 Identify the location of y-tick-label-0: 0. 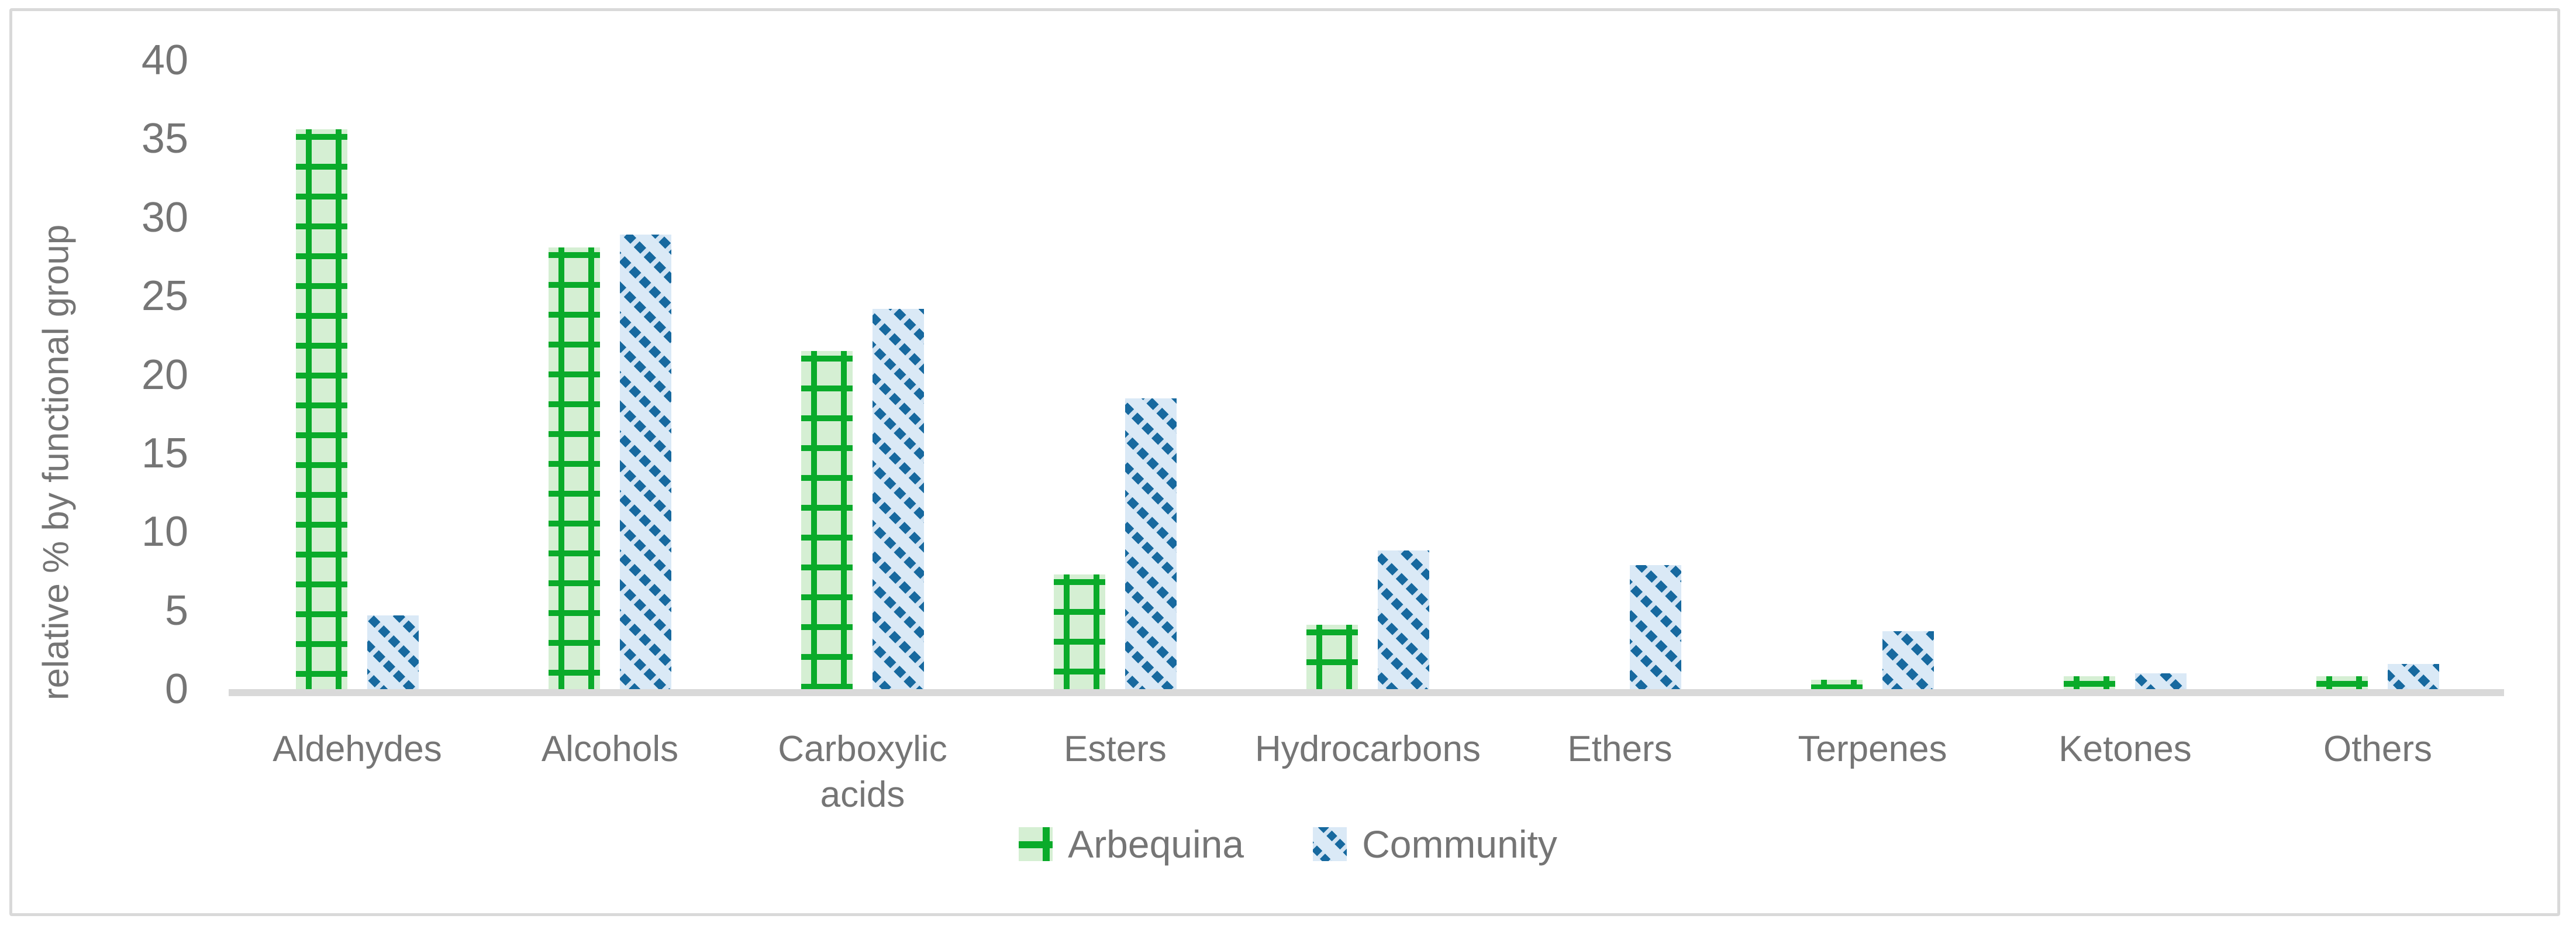
(176, 690).